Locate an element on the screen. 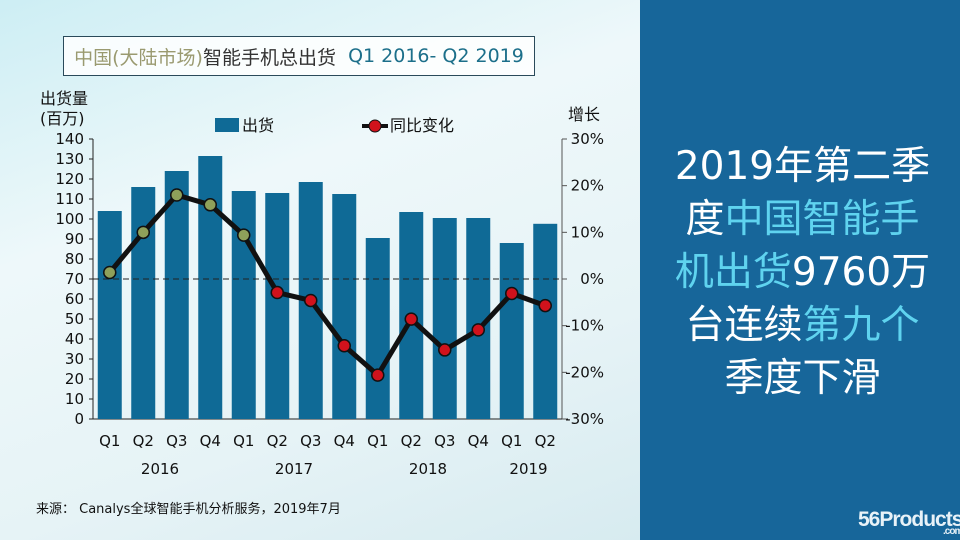  headline-segment: 台连续 is located at coordinates (744, 325).